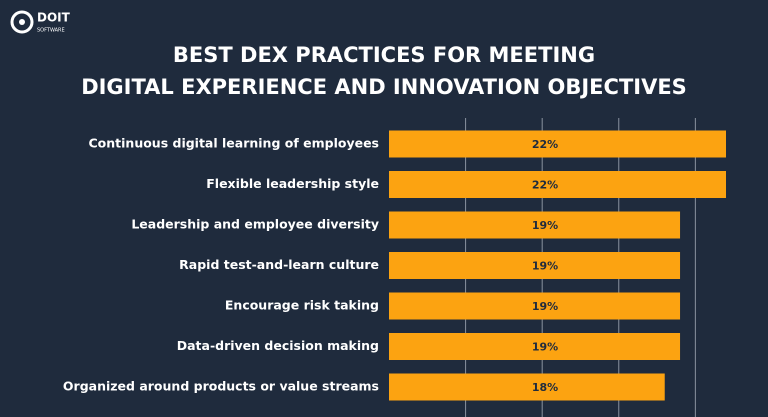  What do you see at coordinates (54, 18) in the screenshot?
I see `logo-name: DOIT` at bounding box center [54, 18].